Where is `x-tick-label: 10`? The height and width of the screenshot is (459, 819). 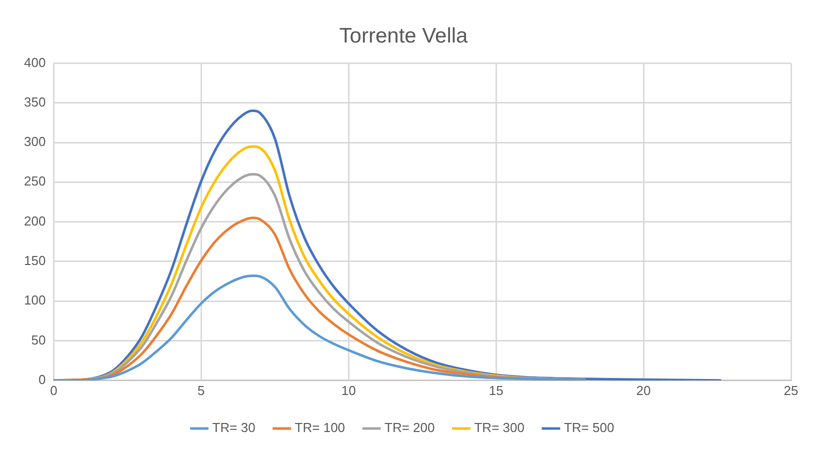 x-tick-label: 10 is located at coordinates (348, 390).